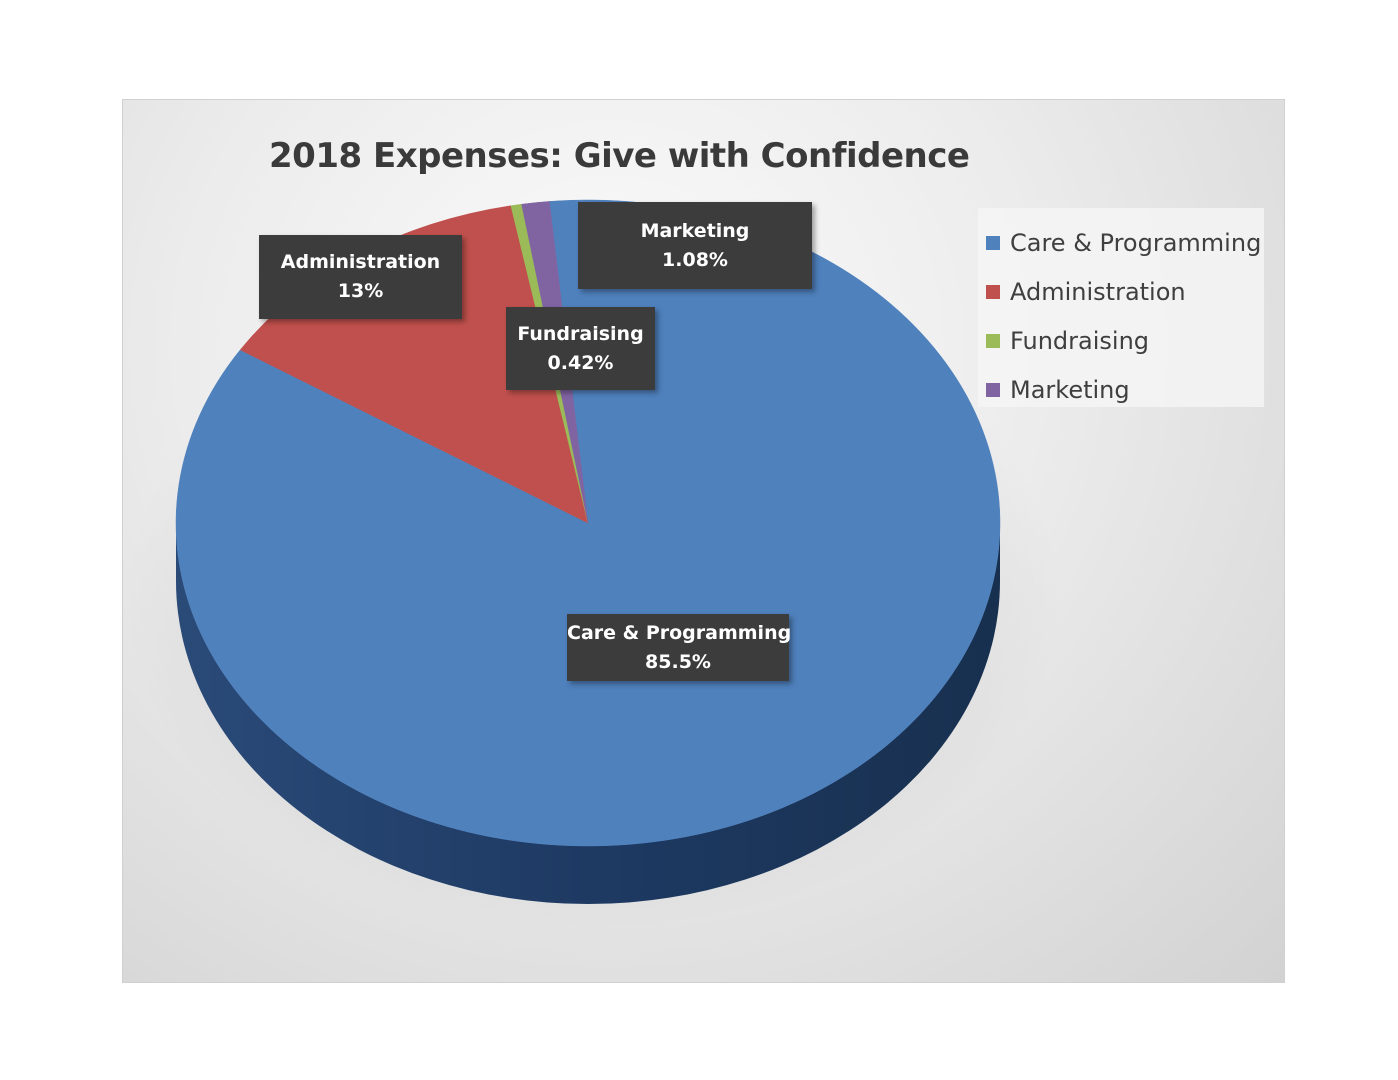 The image size is (1398, 1080). Describe the element at coordinates (695, 245) in the screenshot. I see `data-label-marketing: Marketing 1.08%` at that location.